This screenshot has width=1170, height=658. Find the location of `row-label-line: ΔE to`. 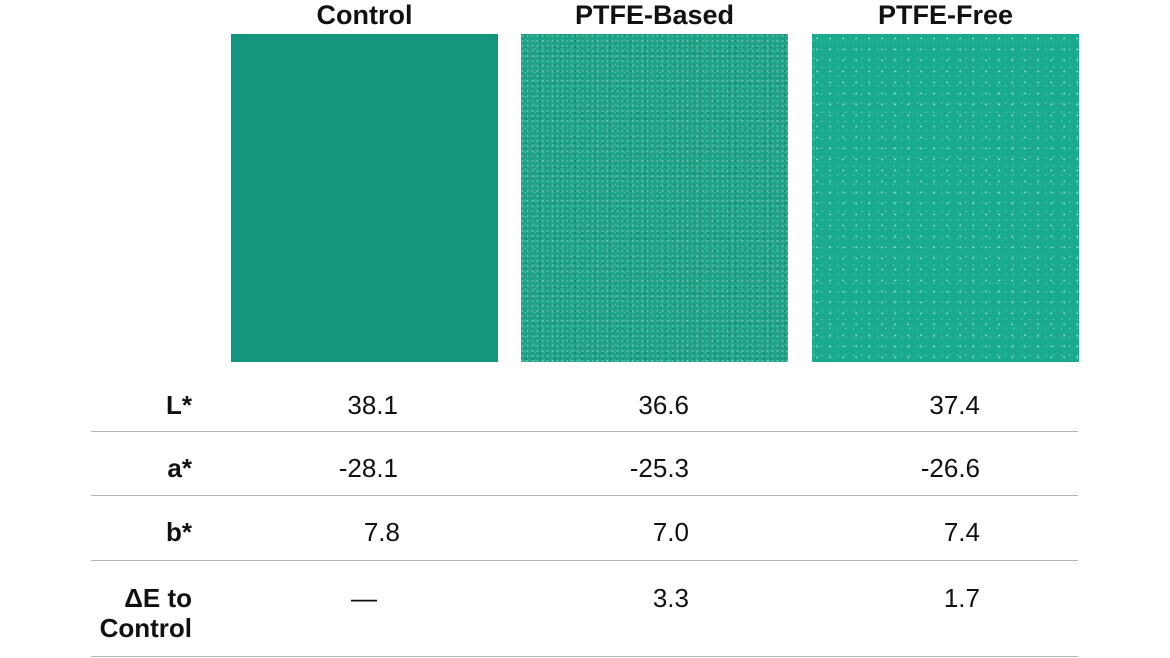

row-label-line: ΔE to is located at coordinates (158, 598).